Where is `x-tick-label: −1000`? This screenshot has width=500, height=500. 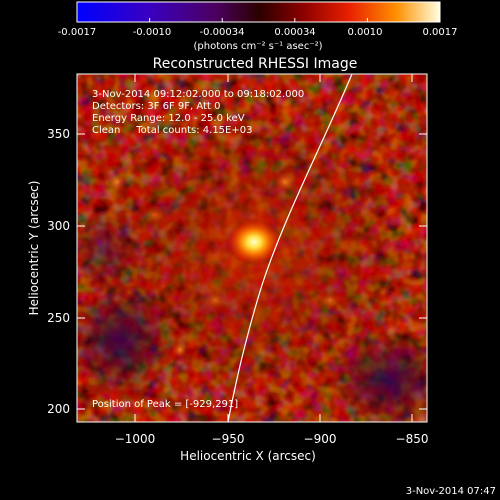 x-tick-label: −1000 is located at coordinates (135, 439).